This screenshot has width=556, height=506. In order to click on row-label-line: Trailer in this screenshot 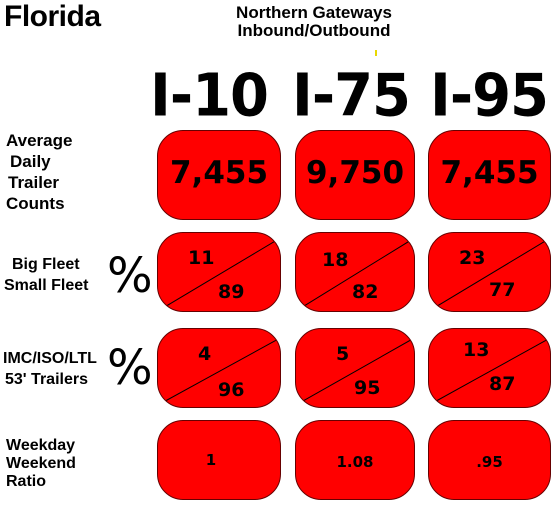, I will do `click(34, 182)`.